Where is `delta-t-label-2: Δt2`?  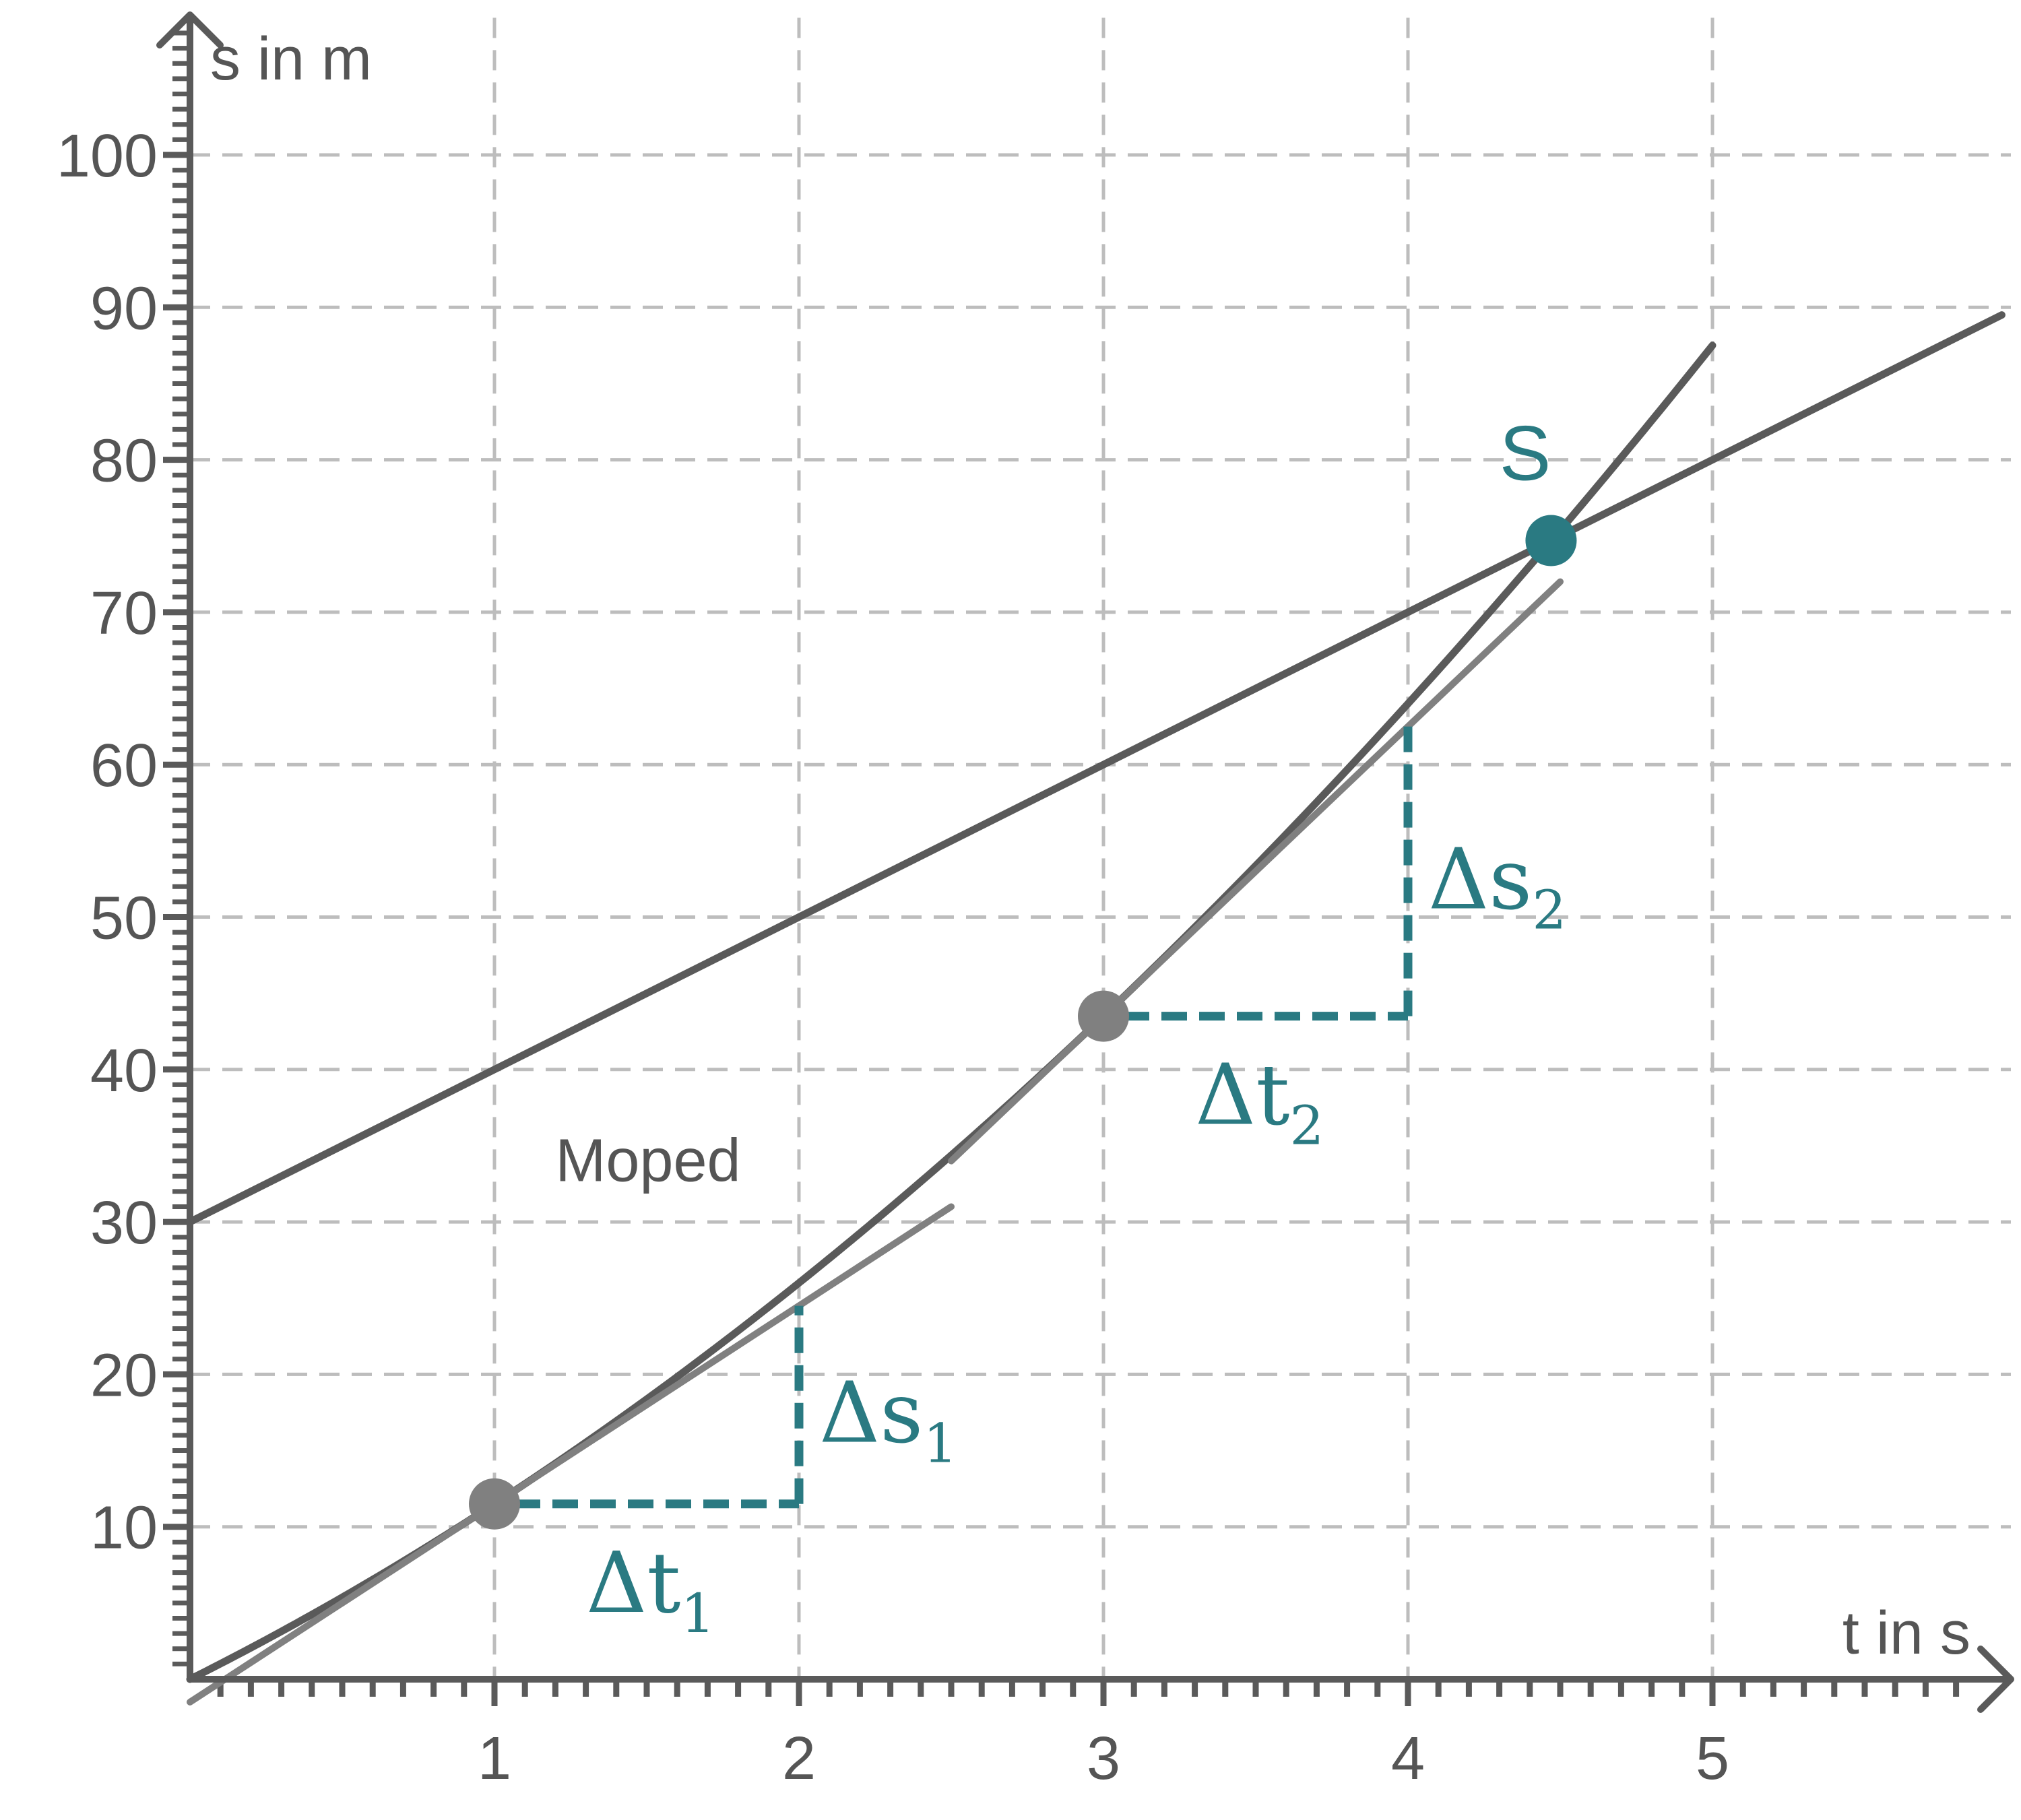 delta-t-label-2: Δt2 is located at coordinates (1259, 1102).